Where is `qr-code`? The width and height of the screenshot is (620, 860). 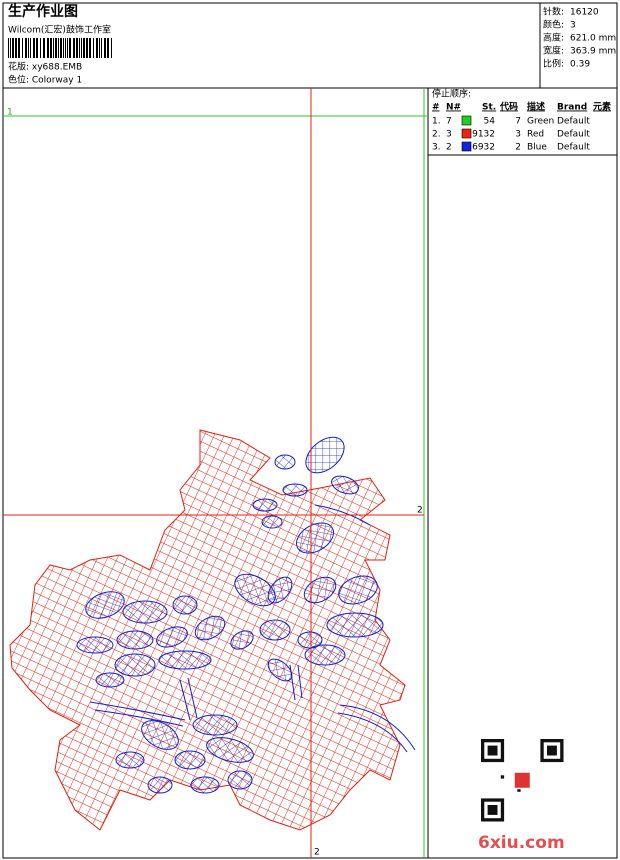 qr-code is located at coordinates (522, 780).